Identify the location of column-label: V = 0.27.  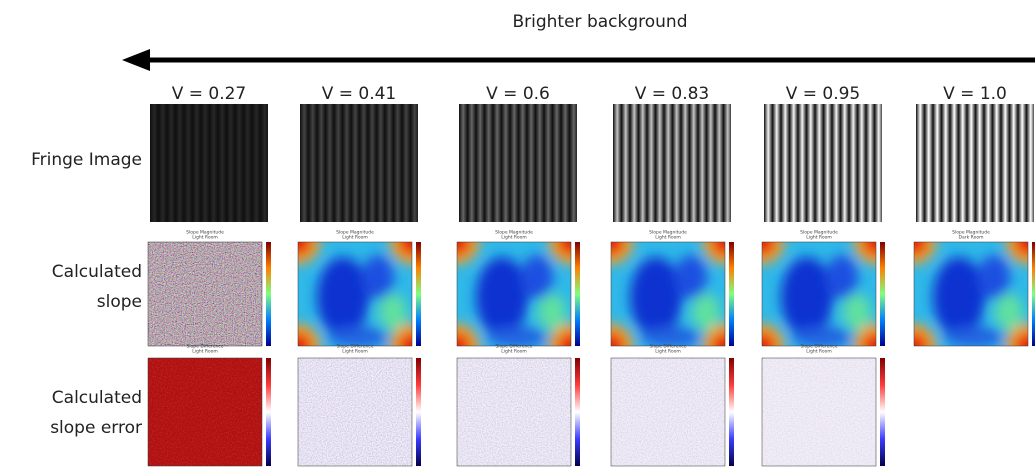
(209, 94).